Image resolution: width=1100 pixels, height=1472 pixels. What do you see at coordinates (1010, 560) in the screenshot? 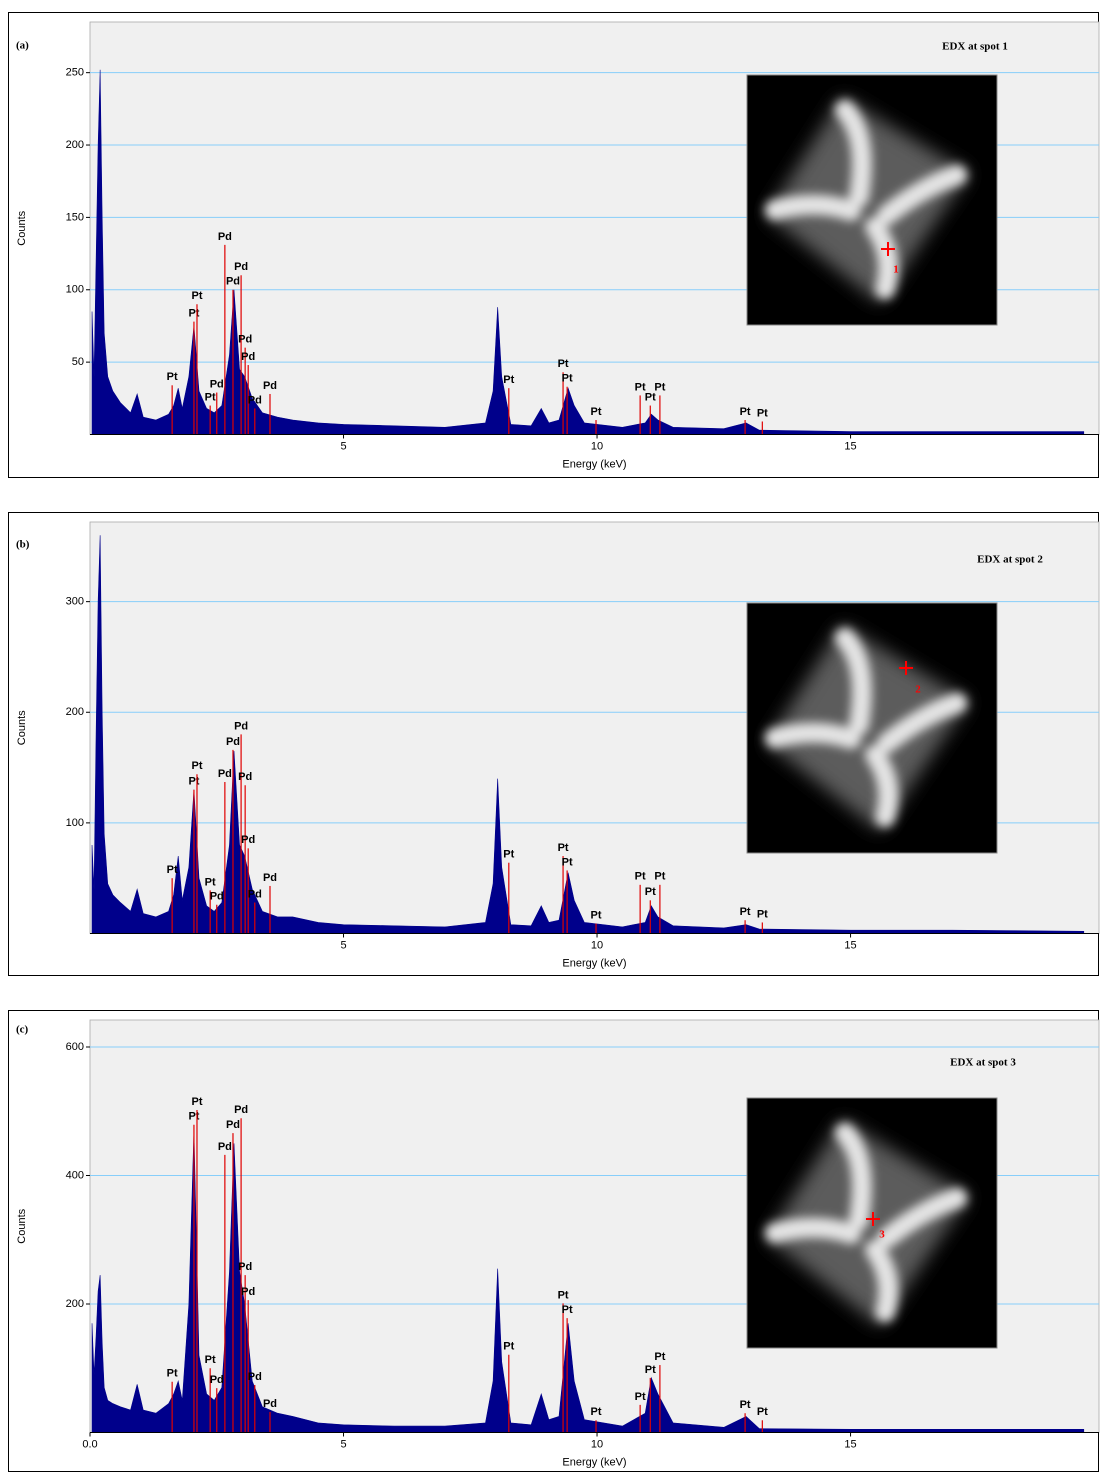
I see `inset-title: EDX at spot 2` at bounding box center [1010, 560].